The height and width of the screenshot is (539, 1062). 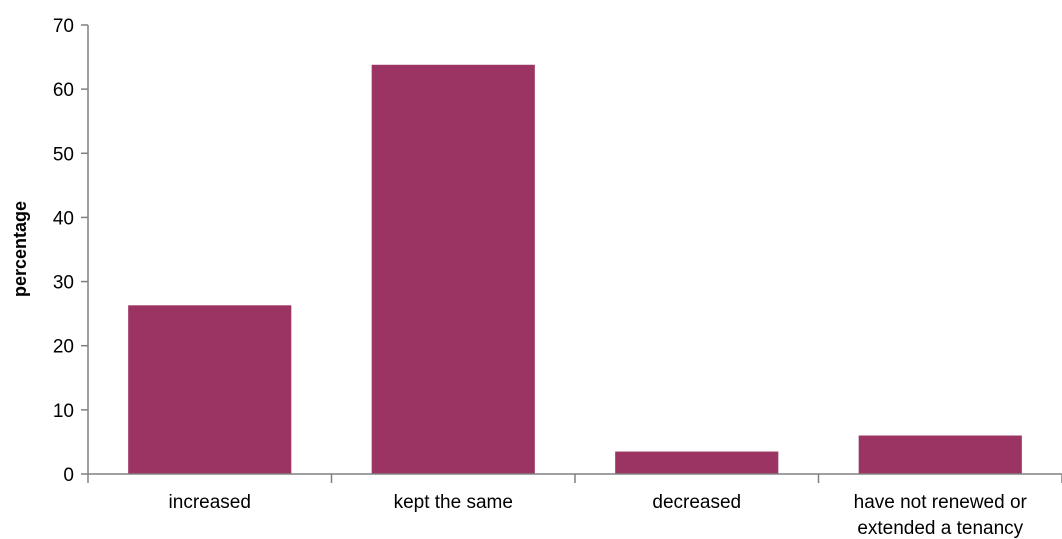 What do you see at coordinates (63, 90) in the screenshot?
I see `y-tick-label: 60` at bounding box center [63, 90].